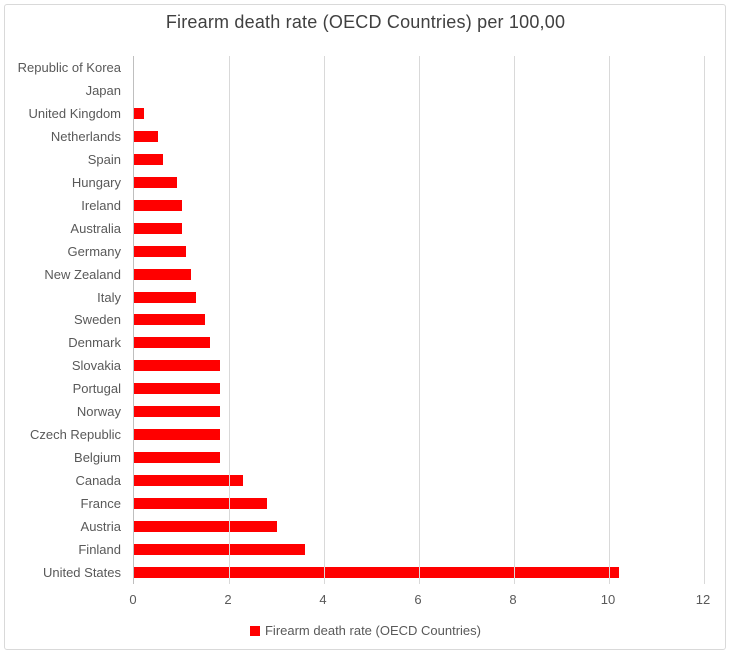 This screenshot has height=655, width=731. Describe the element at coordinates (100, 504) in the screenshot. I see `category-label: France` at that location.